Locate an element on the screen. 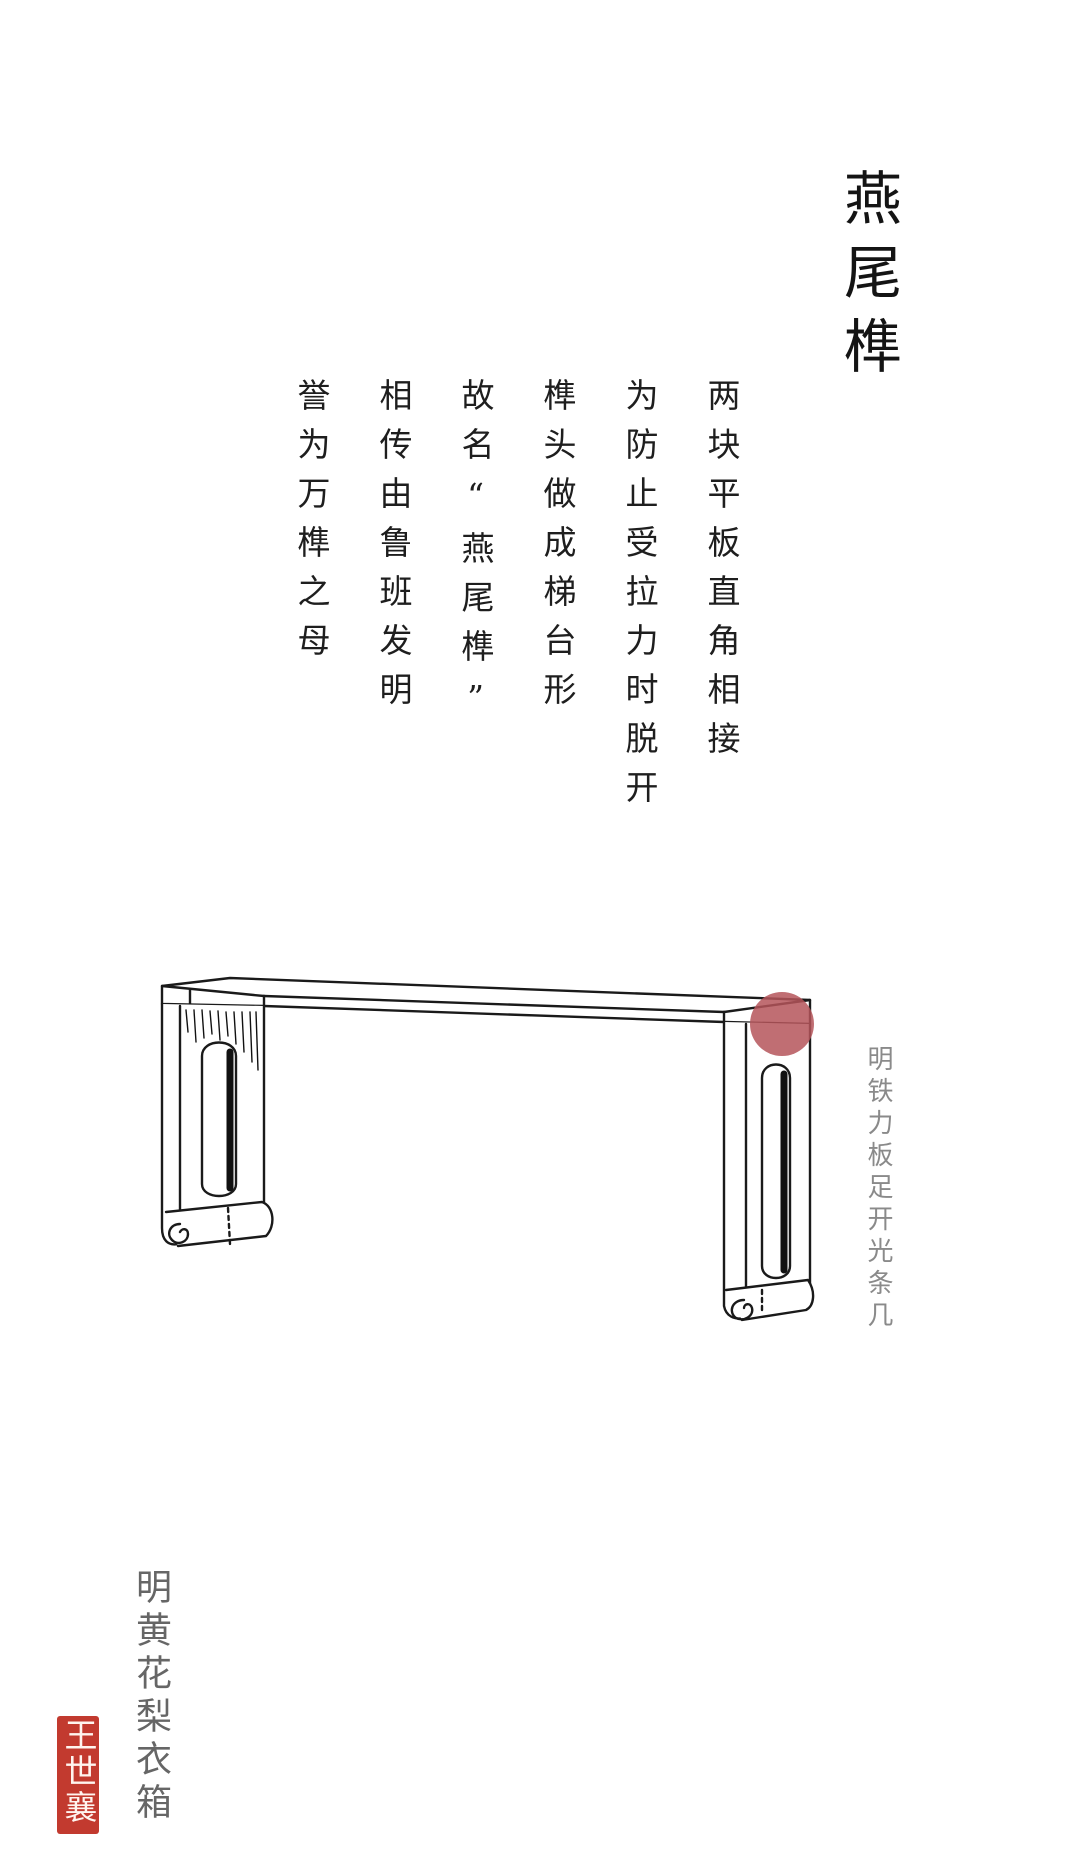 This screenshot has height=1851, width=1065. poem-column-3: 榫头做成梯台形 is located at coordinates (557, 549).